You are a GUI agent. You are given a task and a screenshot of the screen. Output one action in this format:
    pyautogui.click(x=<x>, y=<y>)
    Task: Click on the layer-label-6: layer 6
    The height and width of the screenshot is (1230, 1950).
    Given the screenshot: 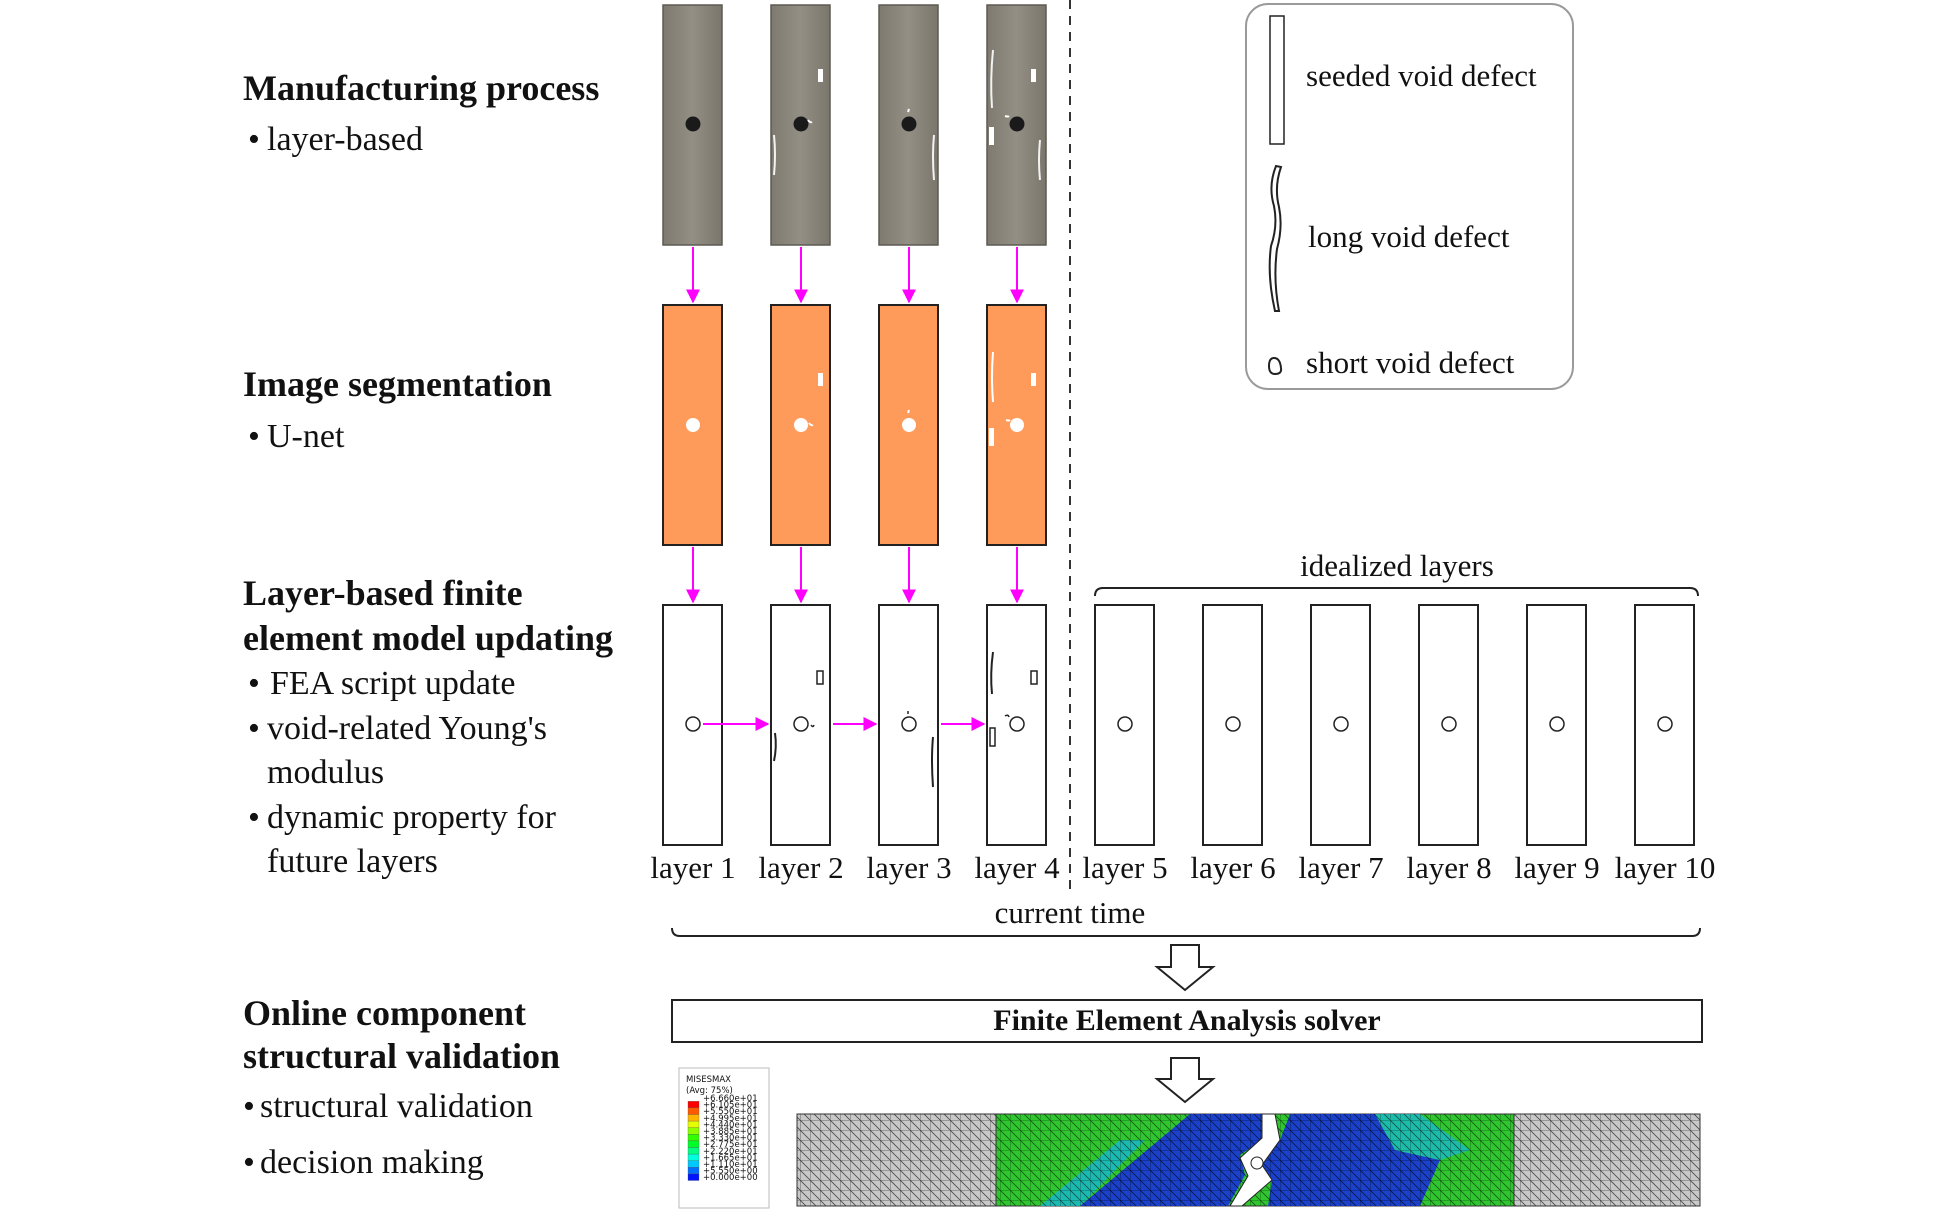 What is the action you would take?
    pyautogui.click(x=1232, y=867)
    